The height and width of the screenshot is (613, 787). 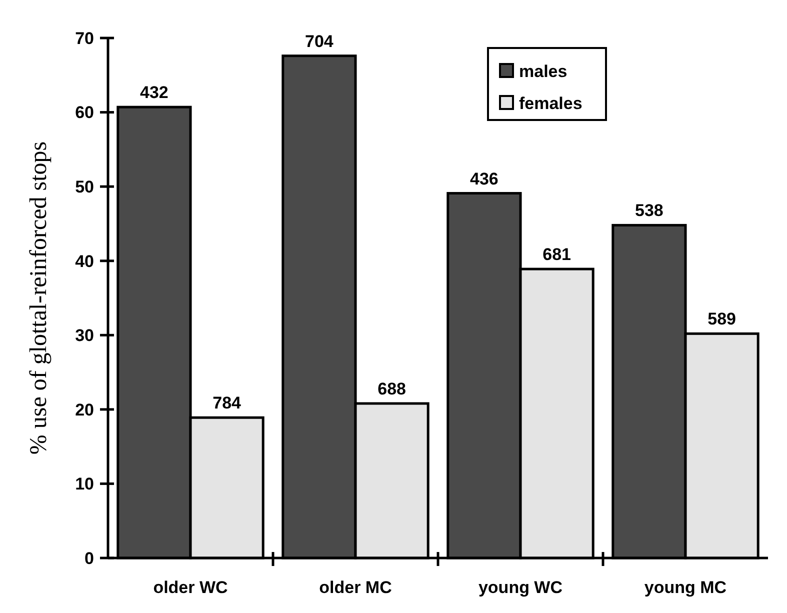 What do you see at coordinates (190, 587) in the screenshot?
I see `x-tick-label: older WC` at bounding box center [190, 587].